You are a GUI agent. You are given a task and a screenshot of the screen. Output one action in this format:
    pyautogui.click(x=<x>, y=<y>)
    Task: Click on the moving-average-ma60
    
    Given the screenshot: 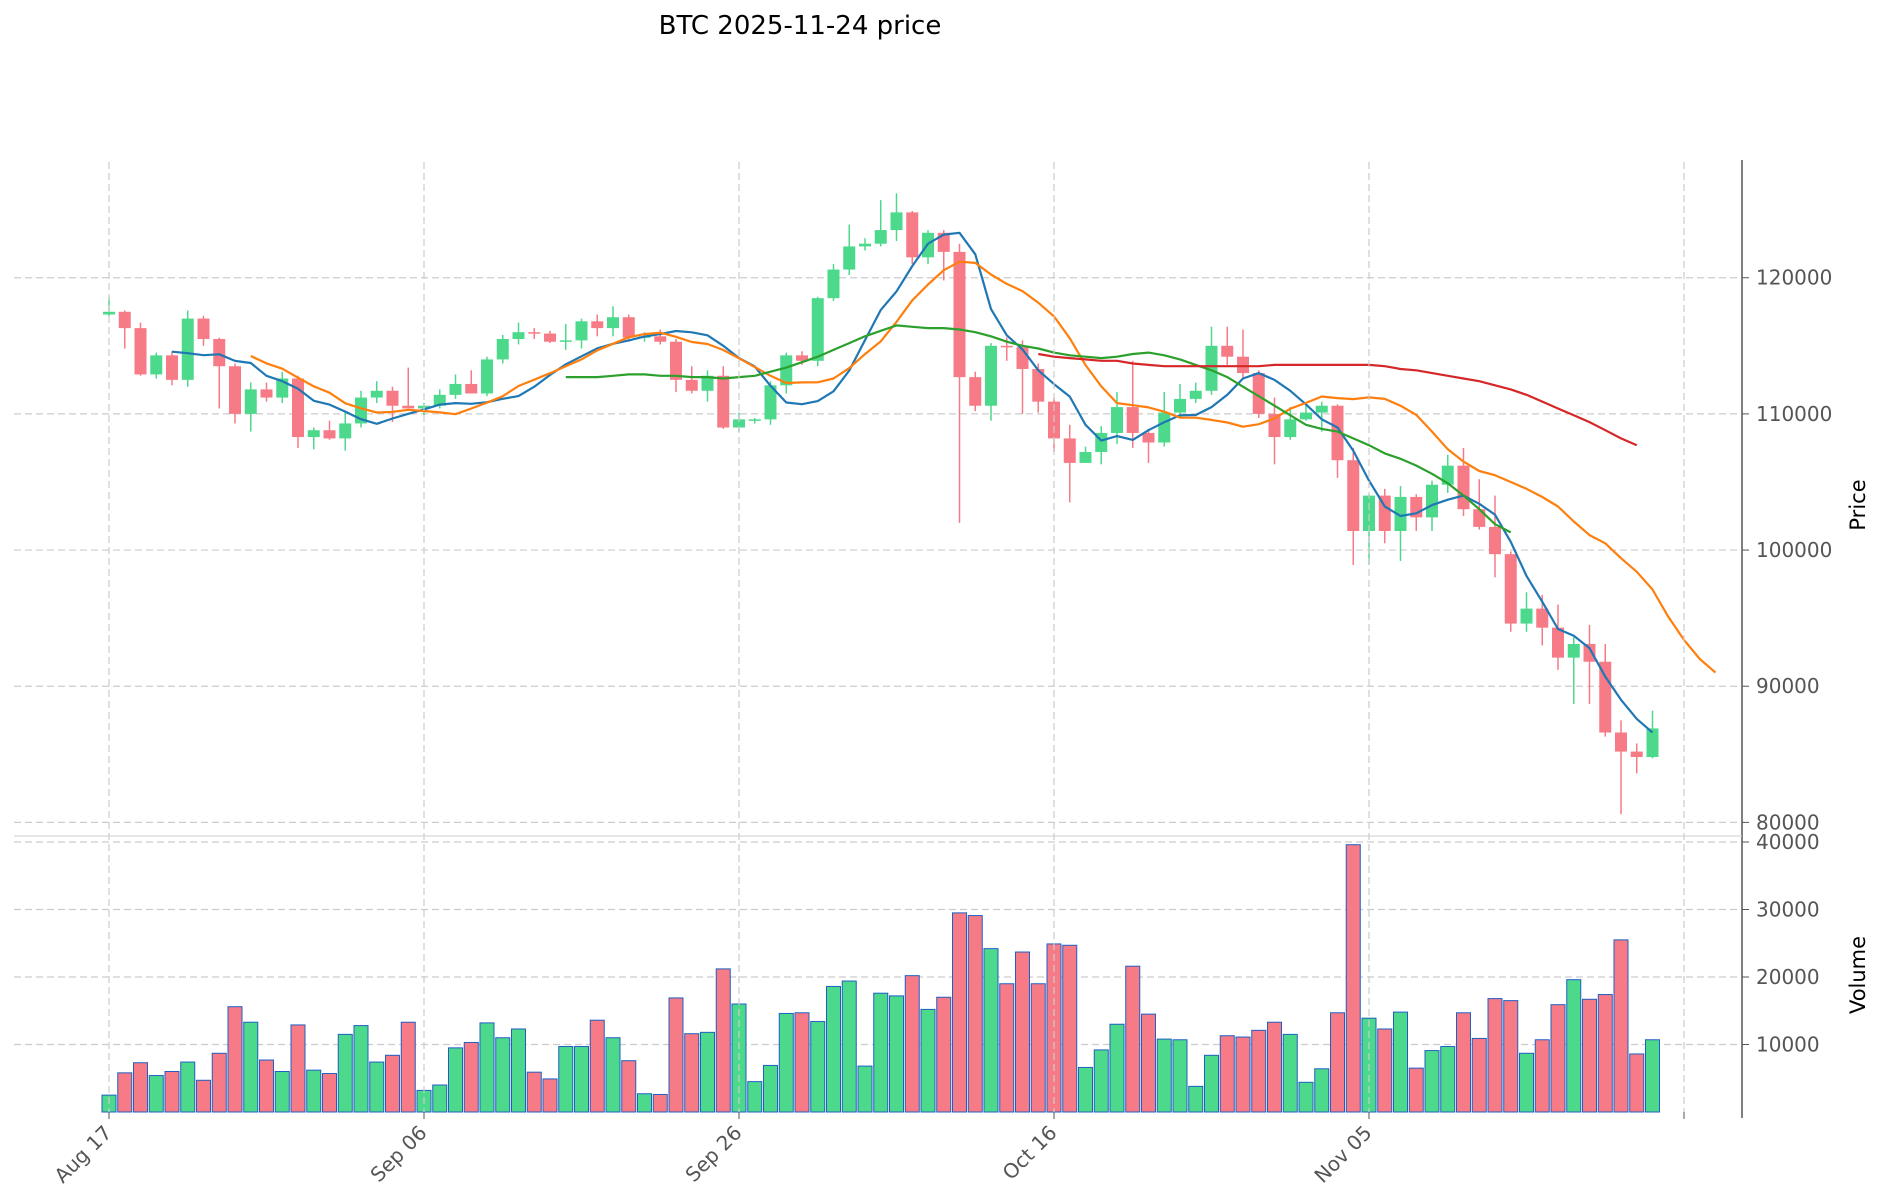 What is the action you would take?
    pyautogui.click(x=1338, y=399)
    